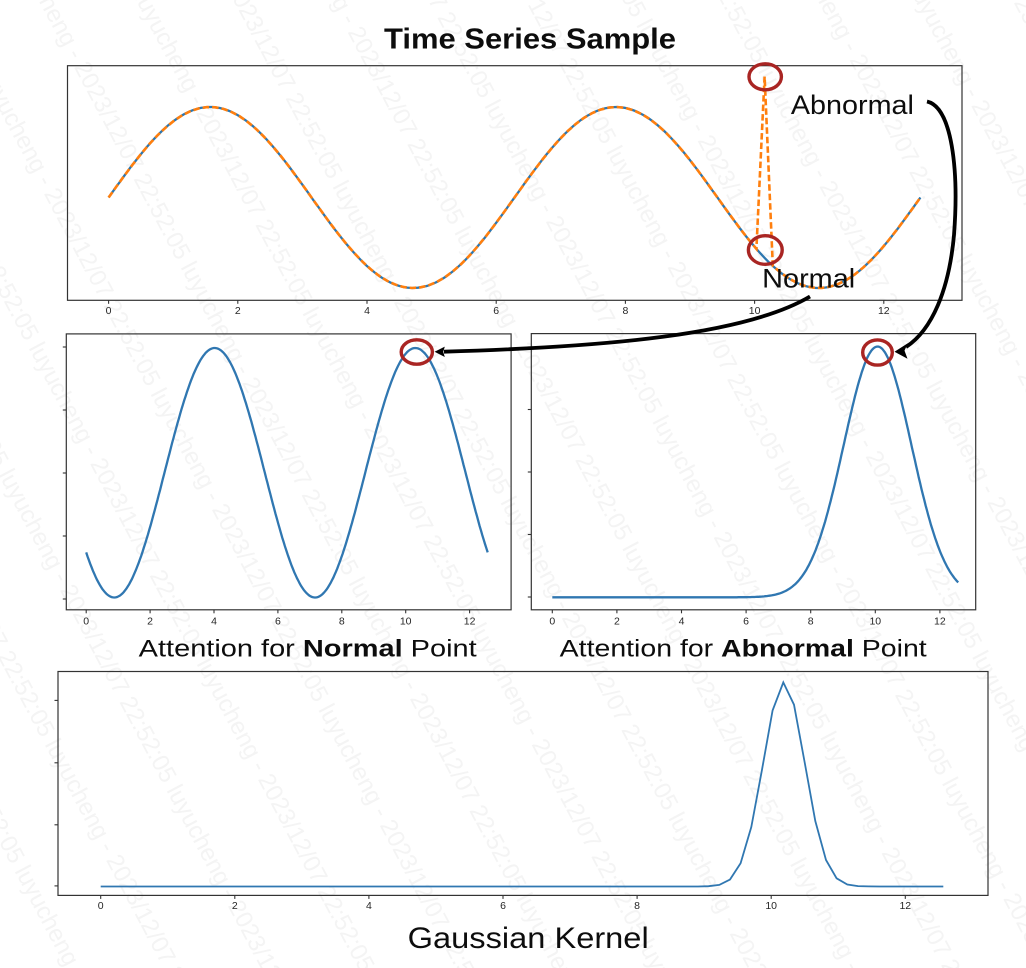 This screenshot has width=1026, height=968. I want to click on svg-text: Abnormal, so click(852, 105).